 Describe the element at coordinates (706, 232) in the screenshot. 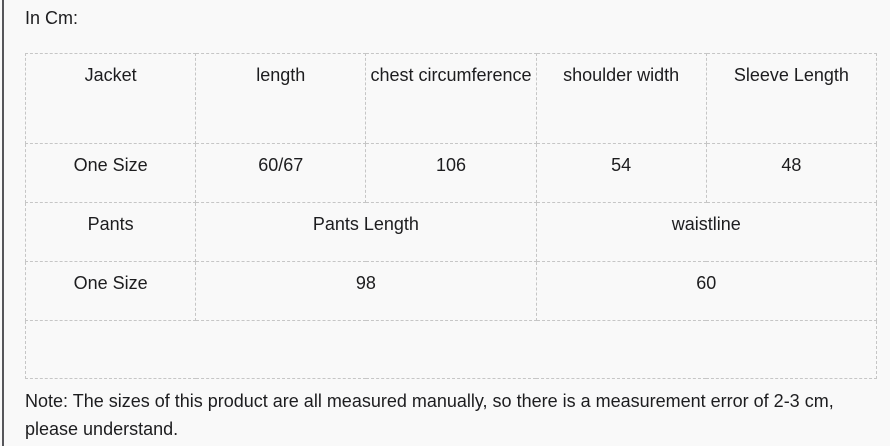

I see `waistline-header-cell: waistline` at that location.